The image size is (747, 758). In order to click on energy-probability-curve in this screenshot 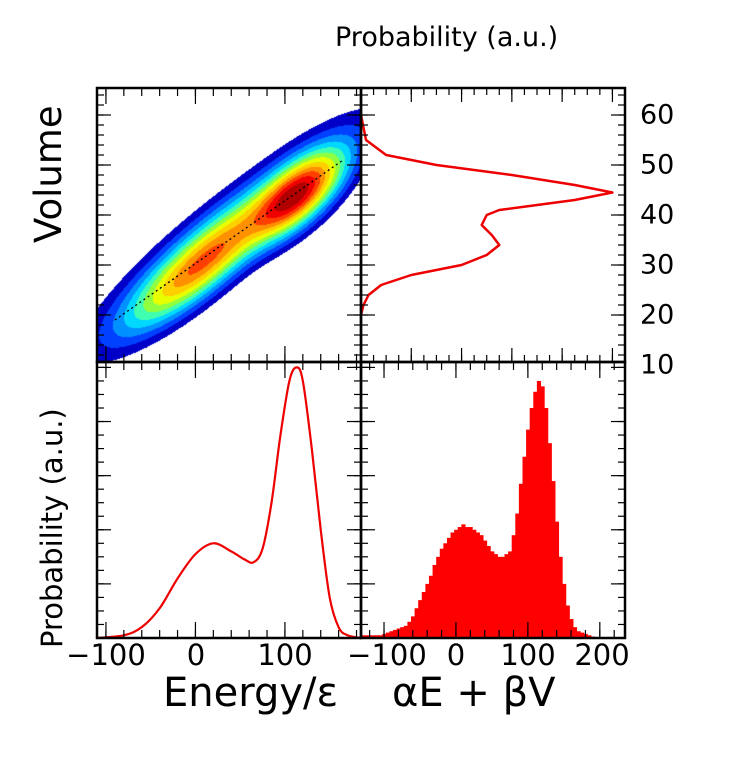, I will do `click(229, 503)`.